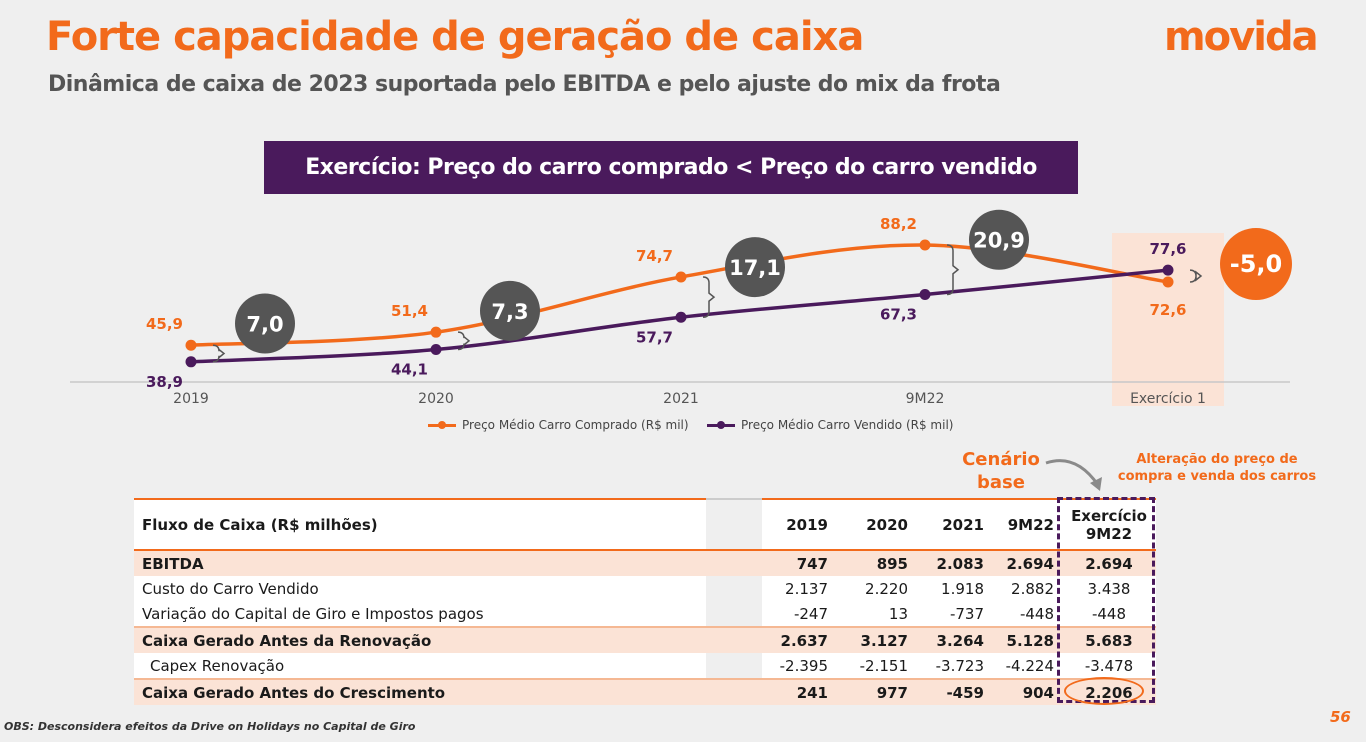 The image size is (1366, 742). Describe the element at coordinates (1027, 563) in the screenshot. I see `cell: 2.694` at that location.